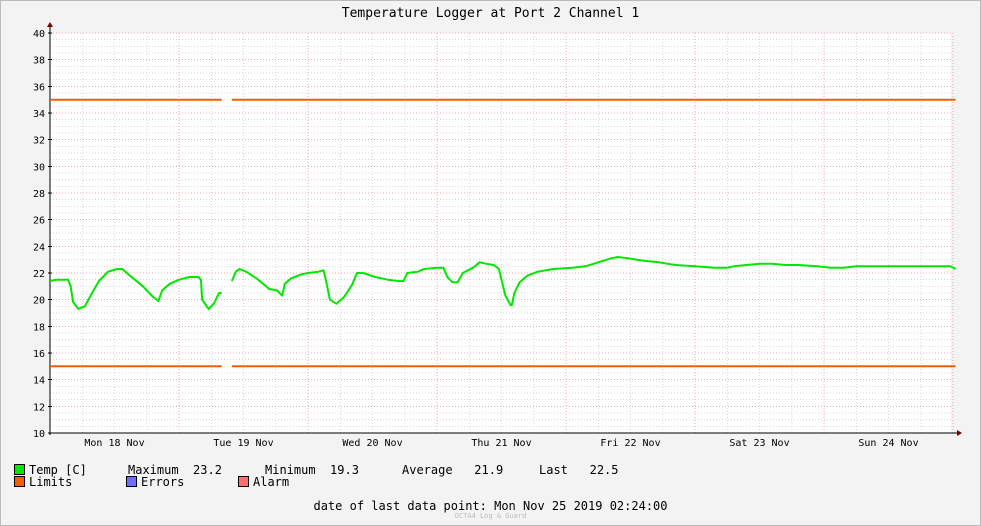 The width and height of the screenshot is (981, 526). What do you see at coordinates (51, 482) in the screenshot?
I see `legend-label-limits: Limits` at bounding box center [51, 482].